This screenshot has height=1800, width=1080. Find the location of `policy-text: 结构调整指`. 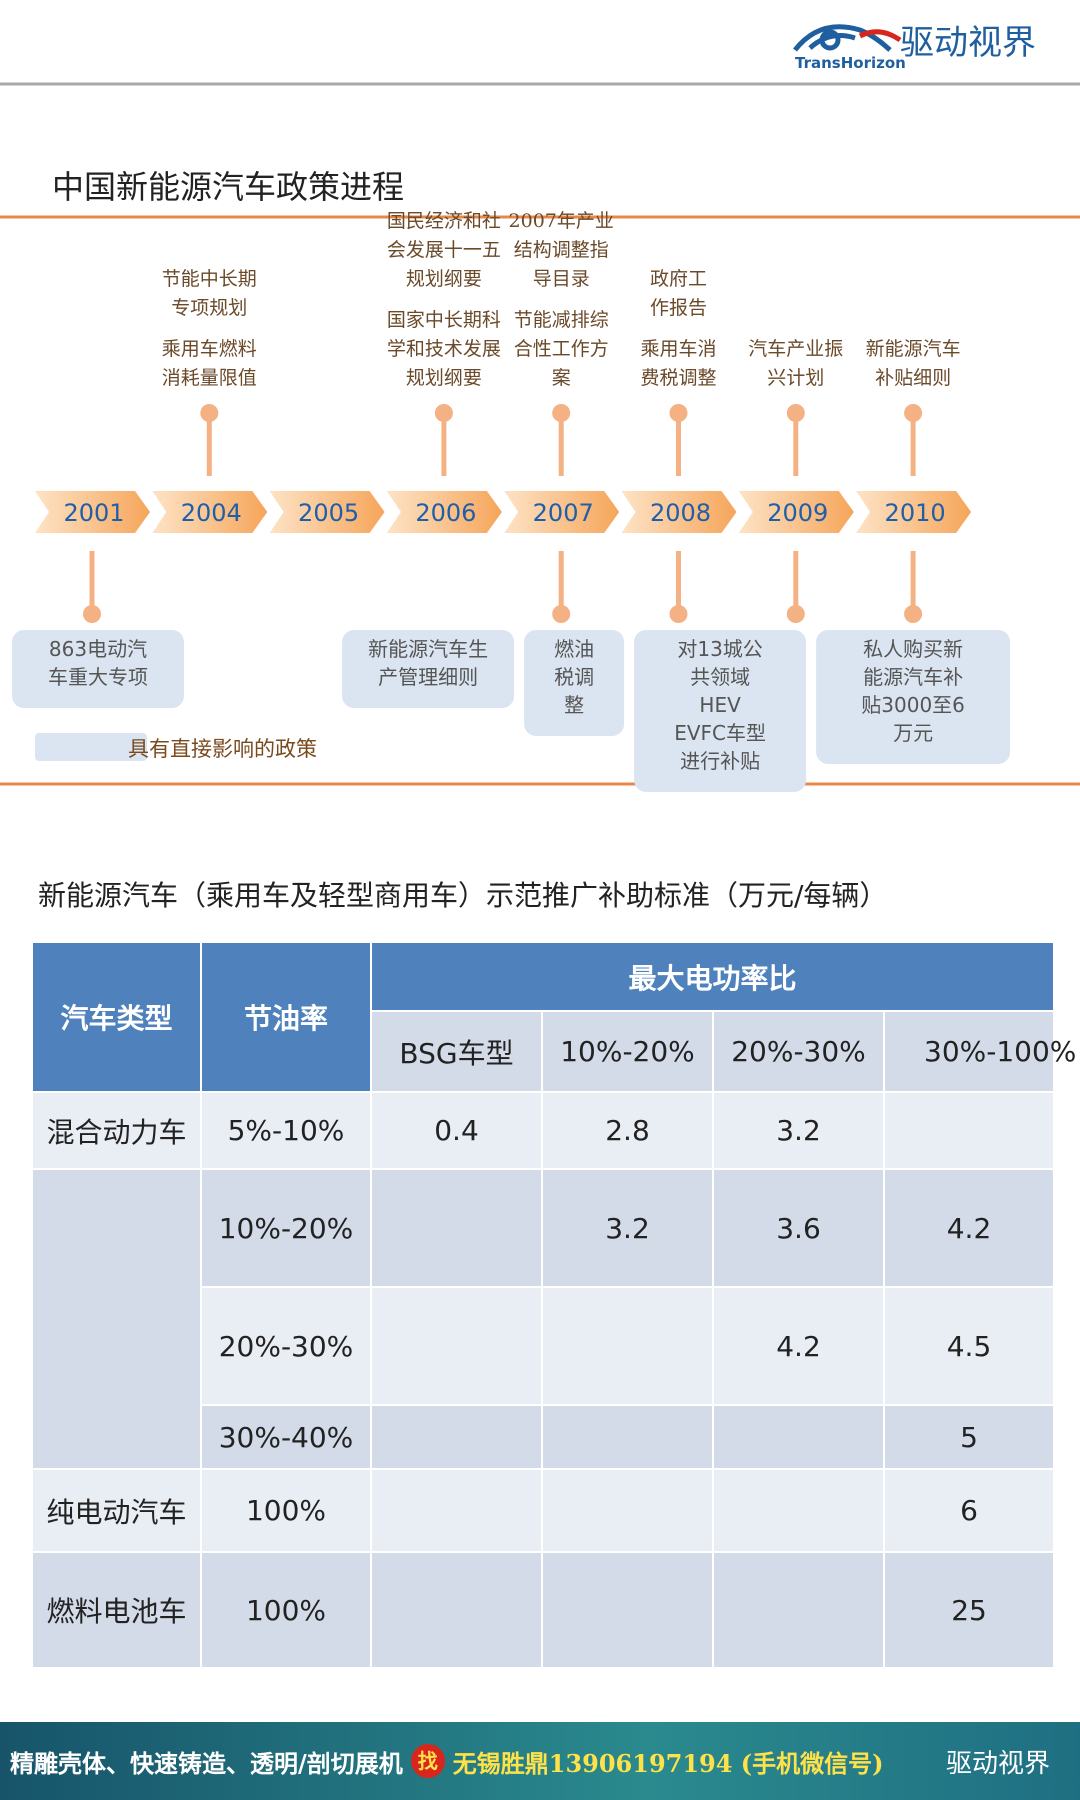

policy-text: 结构调整指 is located at coordinates (561, 250).